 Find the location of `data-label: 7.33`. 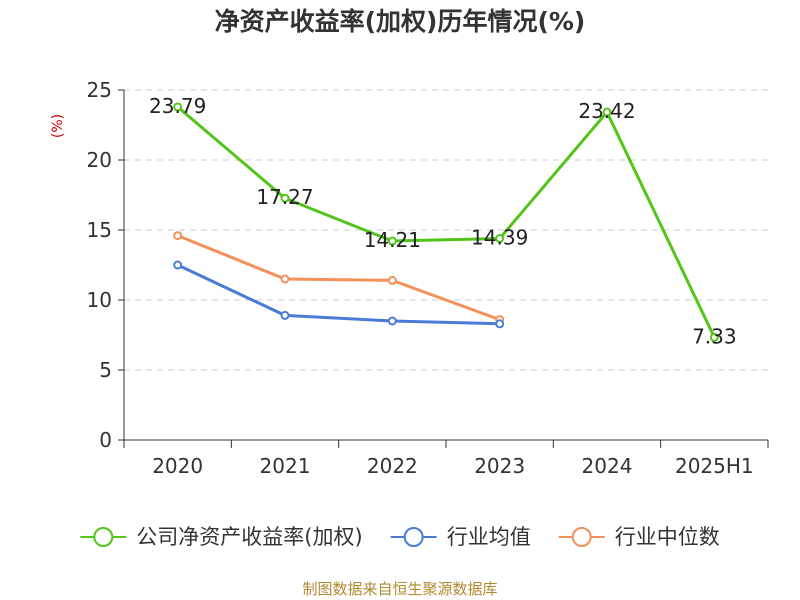

data-label: 7.33 is located at coordinates (714, 336).